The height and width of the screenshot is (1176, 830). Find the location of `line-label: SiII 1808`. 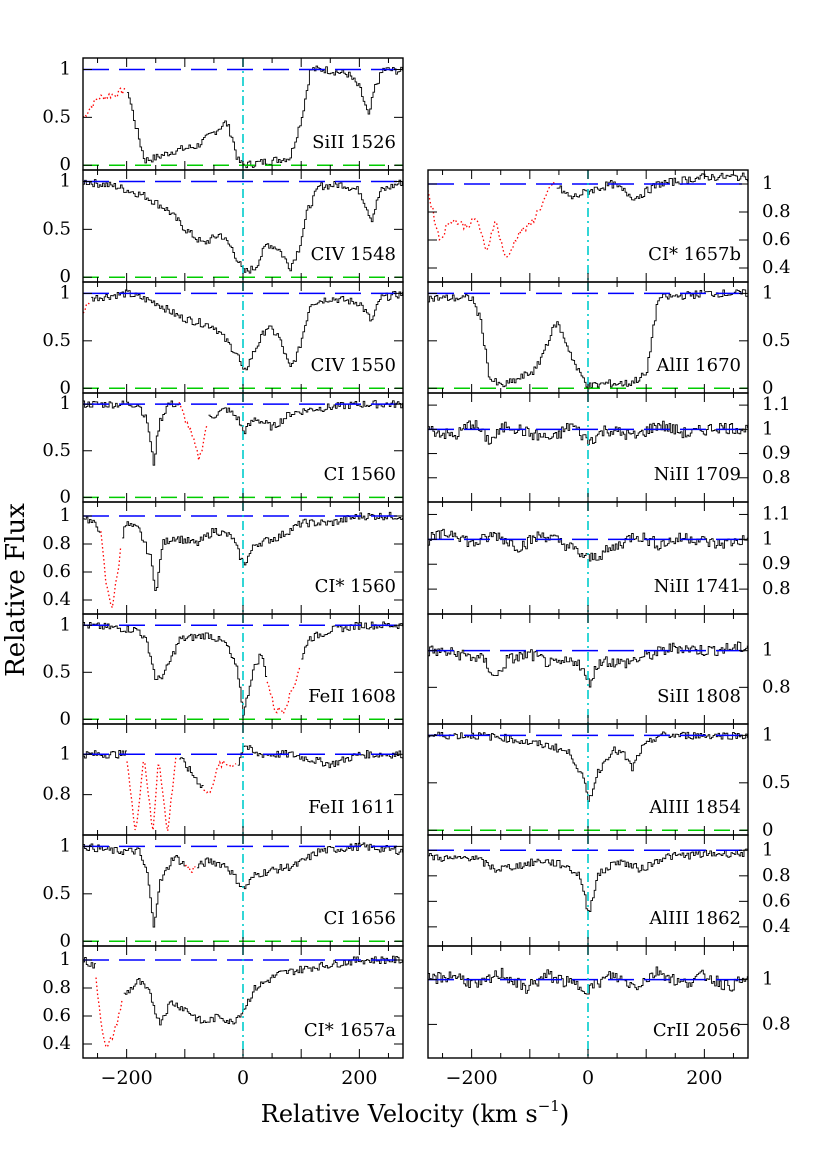

line-label: SiII 1808 is located at coordinates (699, 696).